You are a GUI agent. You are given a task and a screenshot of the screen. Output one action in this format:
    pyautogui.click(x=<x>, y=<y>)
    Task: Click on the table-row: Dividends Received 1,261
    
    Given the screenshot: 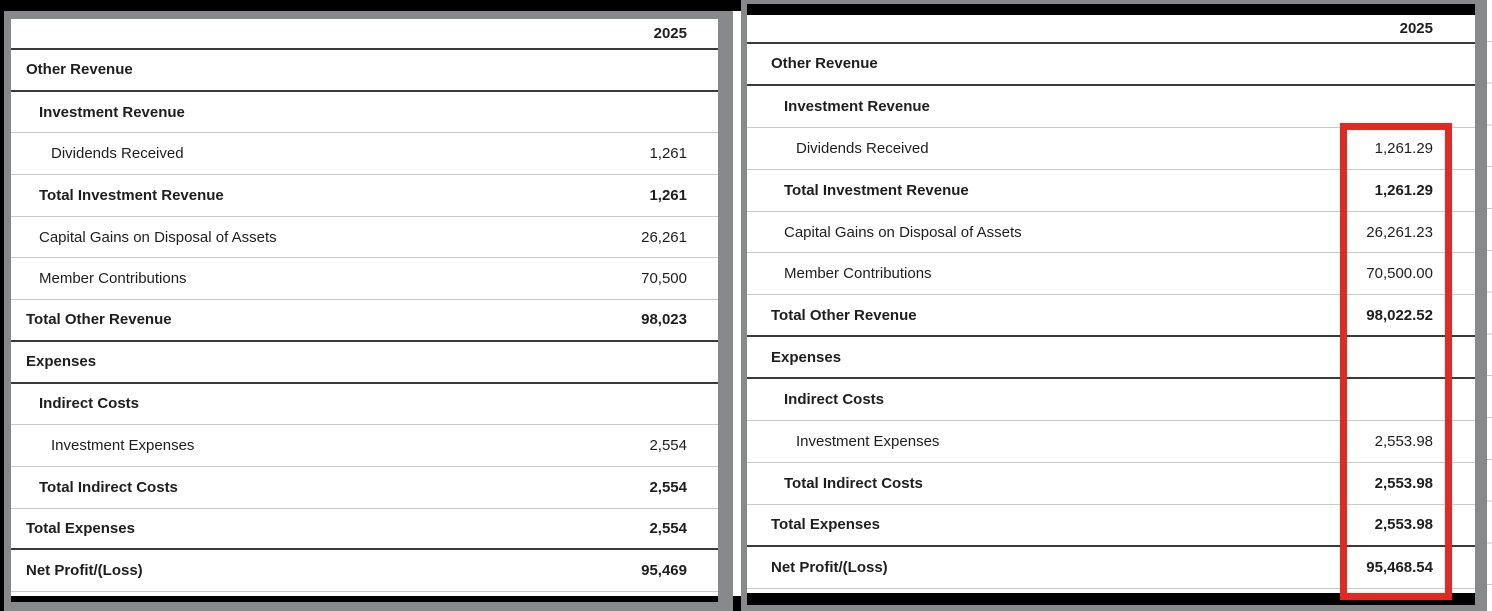 What is the action you would take?
    pyautogui.click(x=364, y=154)
    